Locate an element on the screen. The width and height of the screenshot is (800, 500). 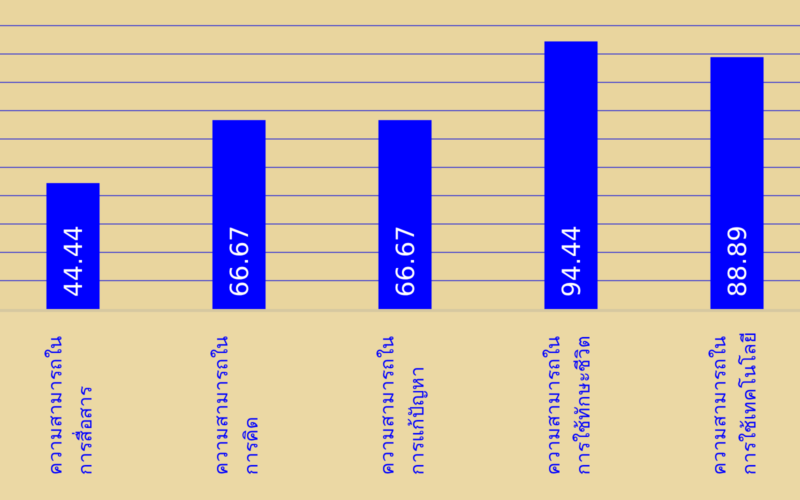
x-tick-label: ความสามารถใน การใช้เทคโนโลยี is located at coordinates (734, 403).